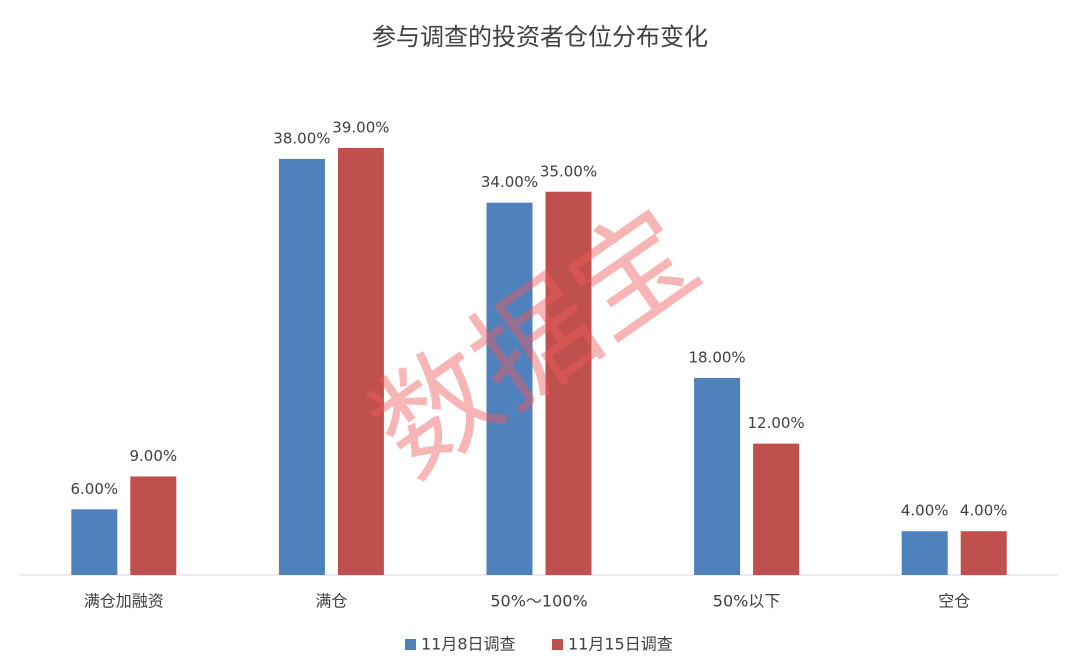  What do you see at coordinates (153, 456) in the screenshot?
I see `value-label: 9.00%` at bounding box center [153, 456].